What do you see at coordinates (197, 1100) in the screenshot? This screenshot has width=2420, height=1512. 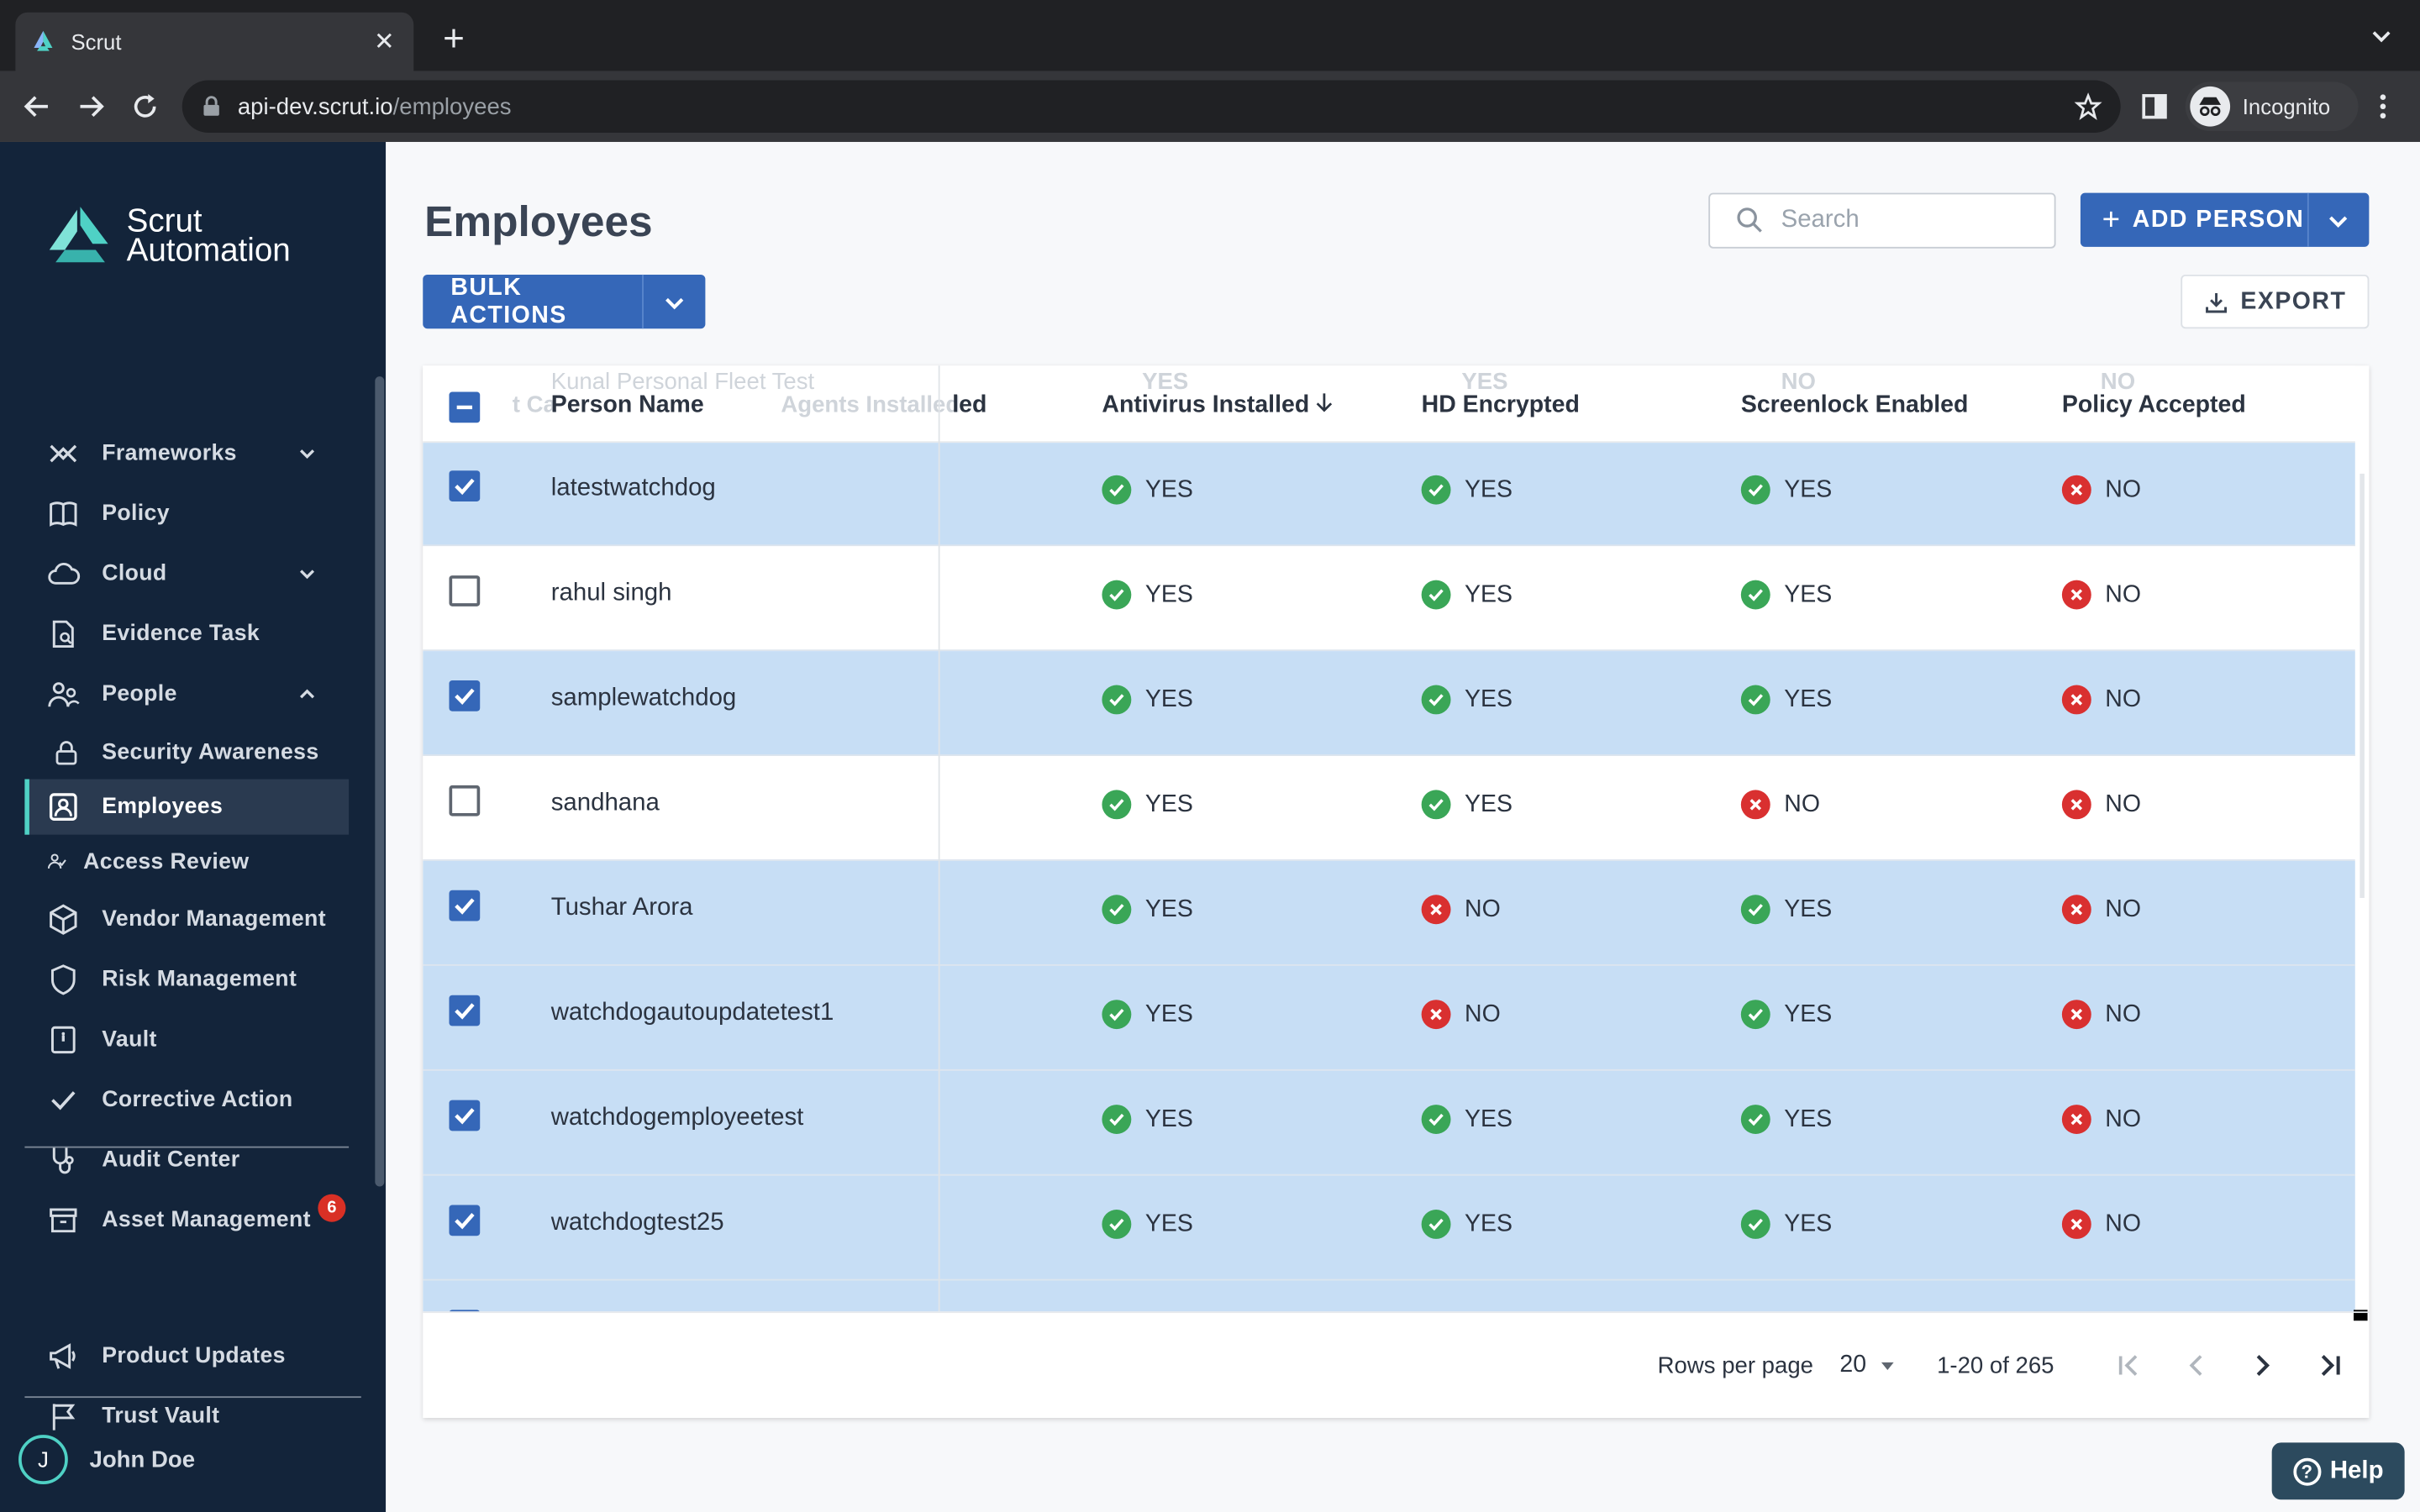 I see `sidebar-item-label: Corrective Action` at bounding box center [197, 1100].